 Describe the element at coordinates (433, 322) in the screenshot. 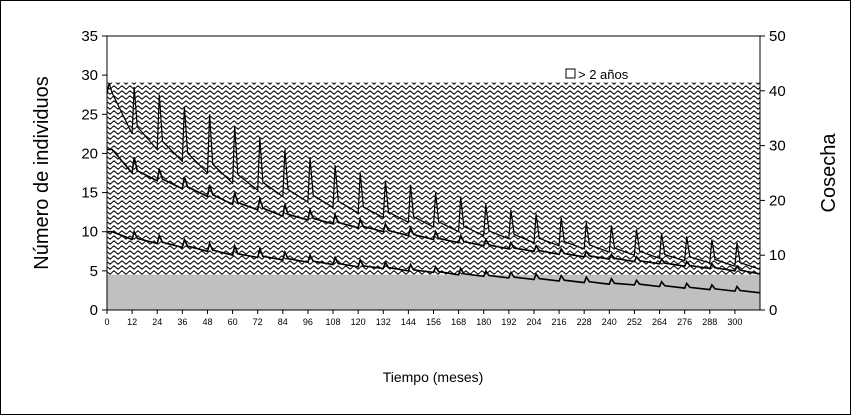

I see `x-tick-label: 156` at that location.